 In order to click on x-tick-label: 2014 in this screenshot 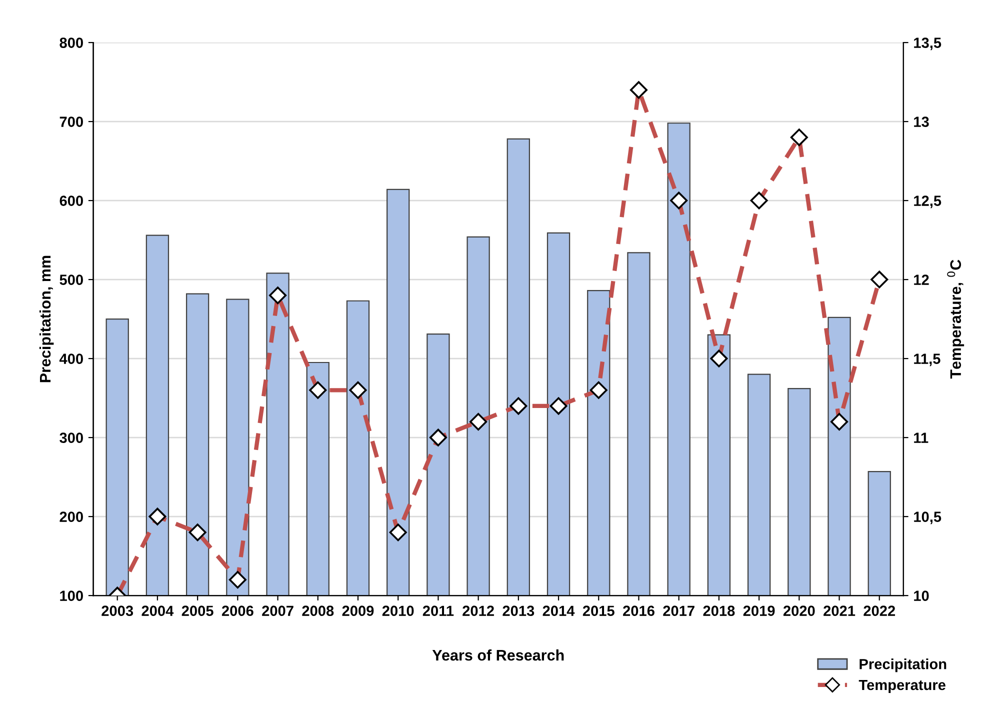, I will do `click(558, 611)`.